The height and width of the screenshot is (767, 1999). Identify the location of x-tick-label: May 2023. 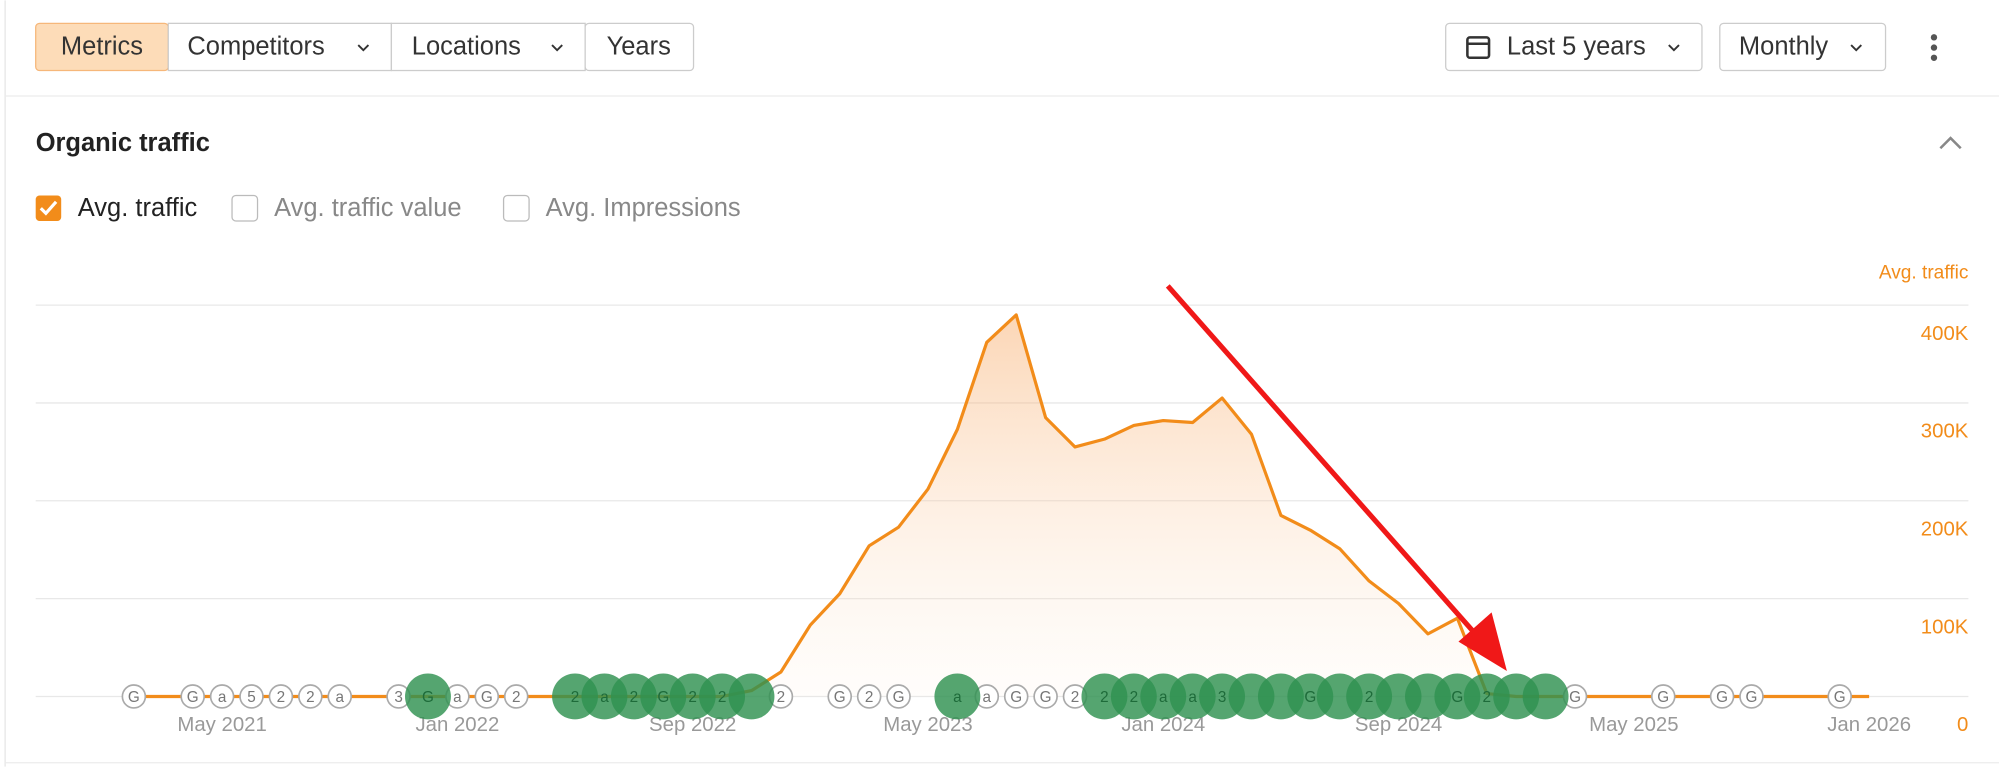
(927, 725).